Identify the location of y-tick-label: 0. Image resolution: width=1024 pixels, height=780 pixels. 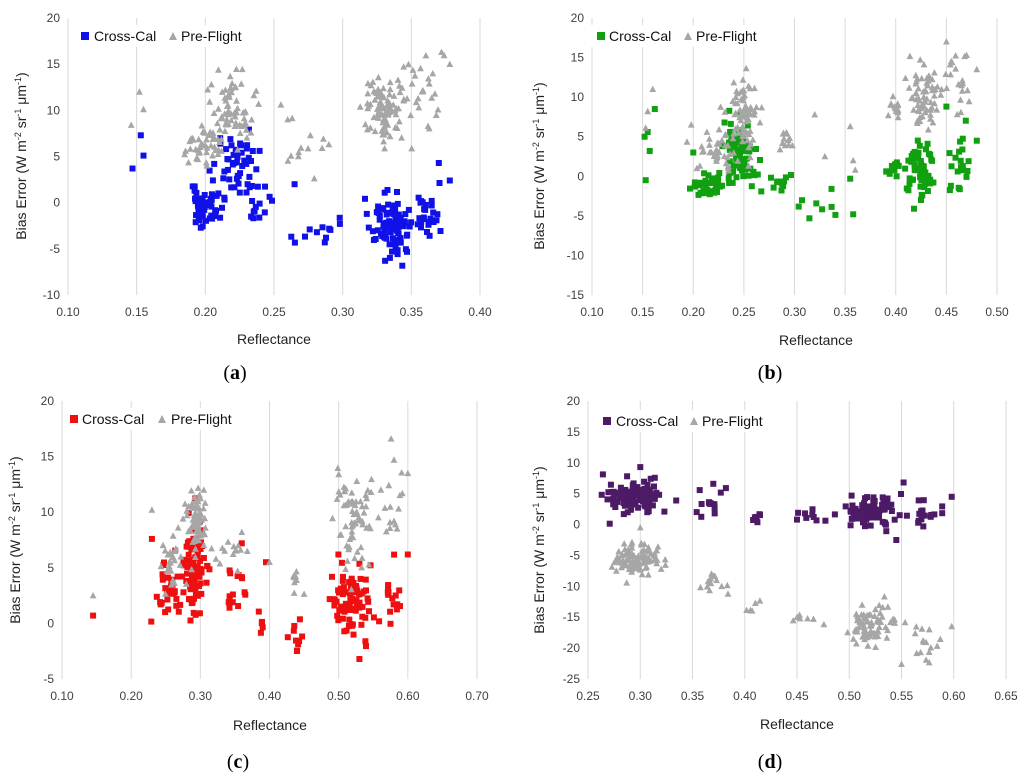
(576, 525).